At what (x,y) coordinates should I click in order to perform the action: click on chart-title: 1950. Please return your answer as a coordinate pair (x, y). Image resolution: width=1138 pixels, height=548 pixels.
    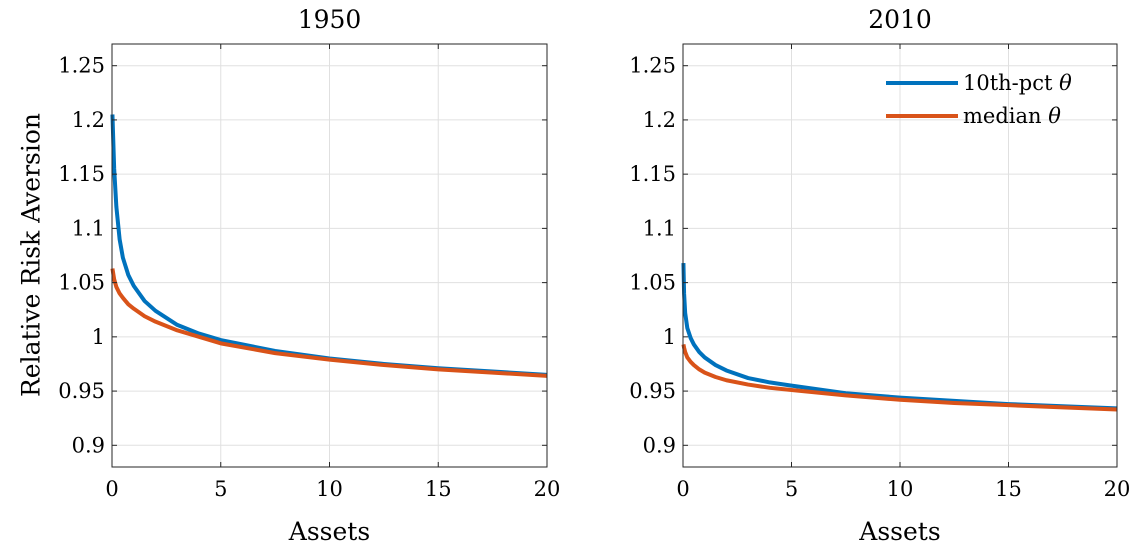
    Looking at the image, I should click on (330, 19).